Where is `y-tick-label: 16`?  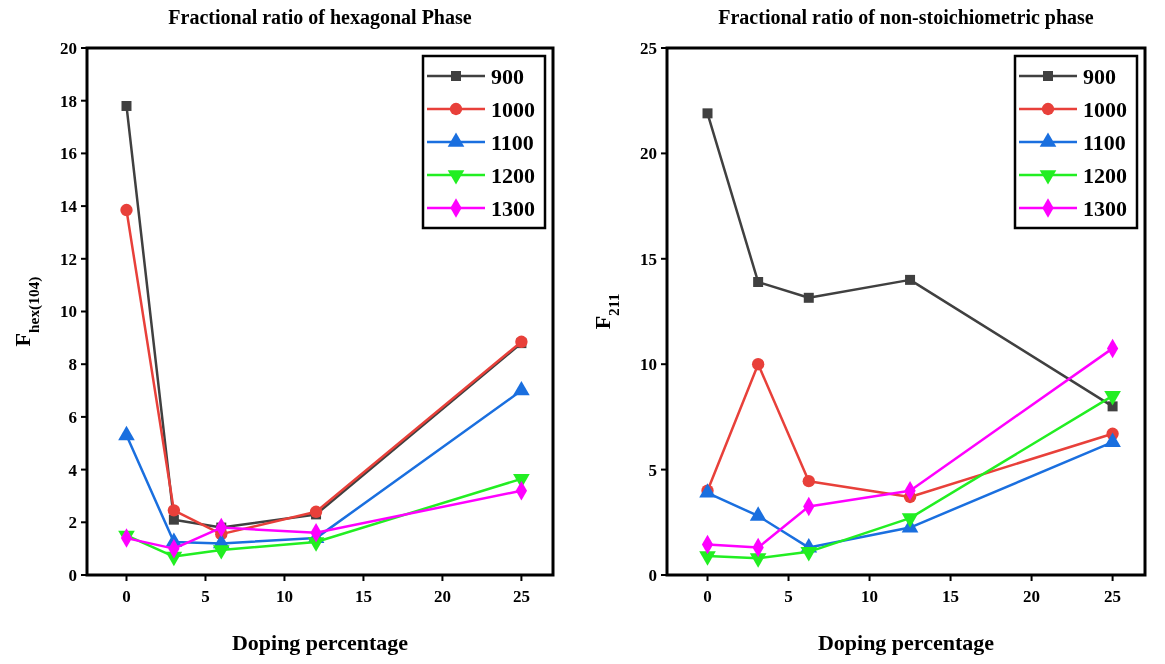 y-tick-label: 16 is located at coordinates (68, 154).